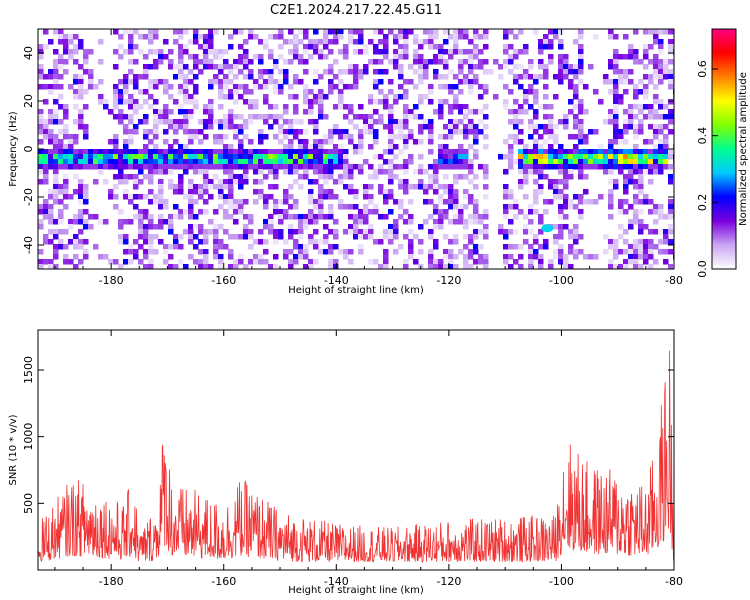  Describe the element at coordinates (561, 581) in the screenshot. I see `x-tick-label: -100` at that location.